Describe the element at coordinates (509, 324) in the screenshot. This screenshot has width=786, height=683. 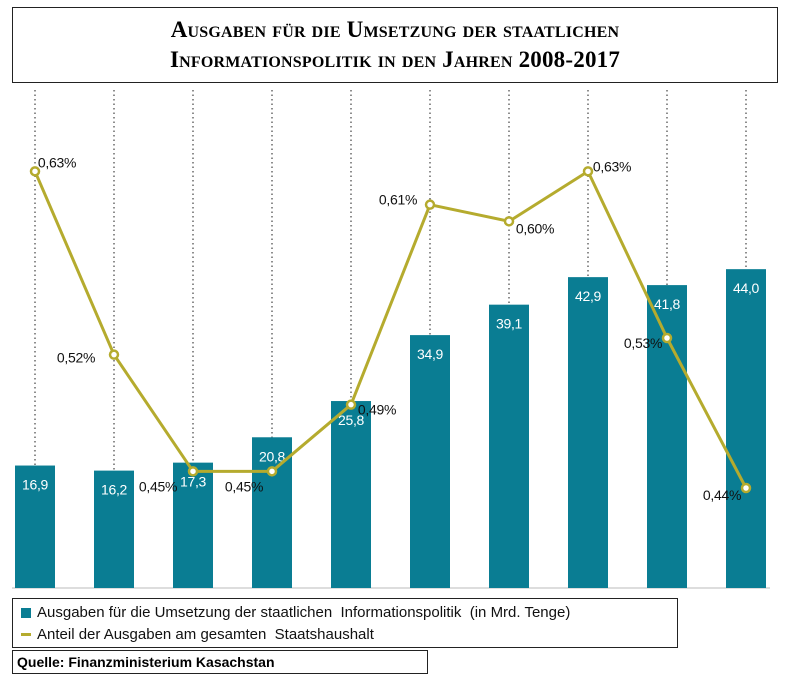
I see `bar-label-2014: 39,1` at that location.